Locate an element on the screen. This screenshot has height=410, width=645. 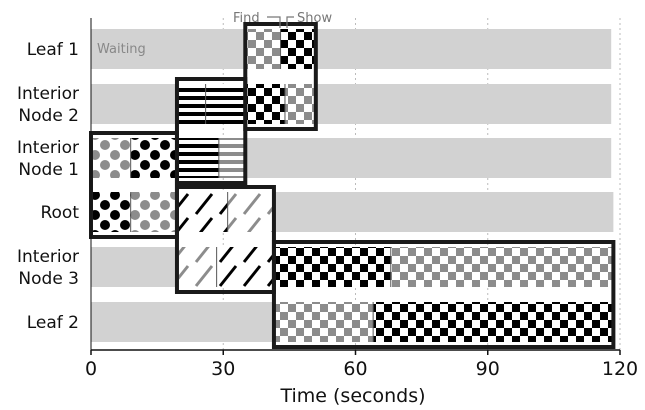
find-bracket is located at coordinates (274, 22).